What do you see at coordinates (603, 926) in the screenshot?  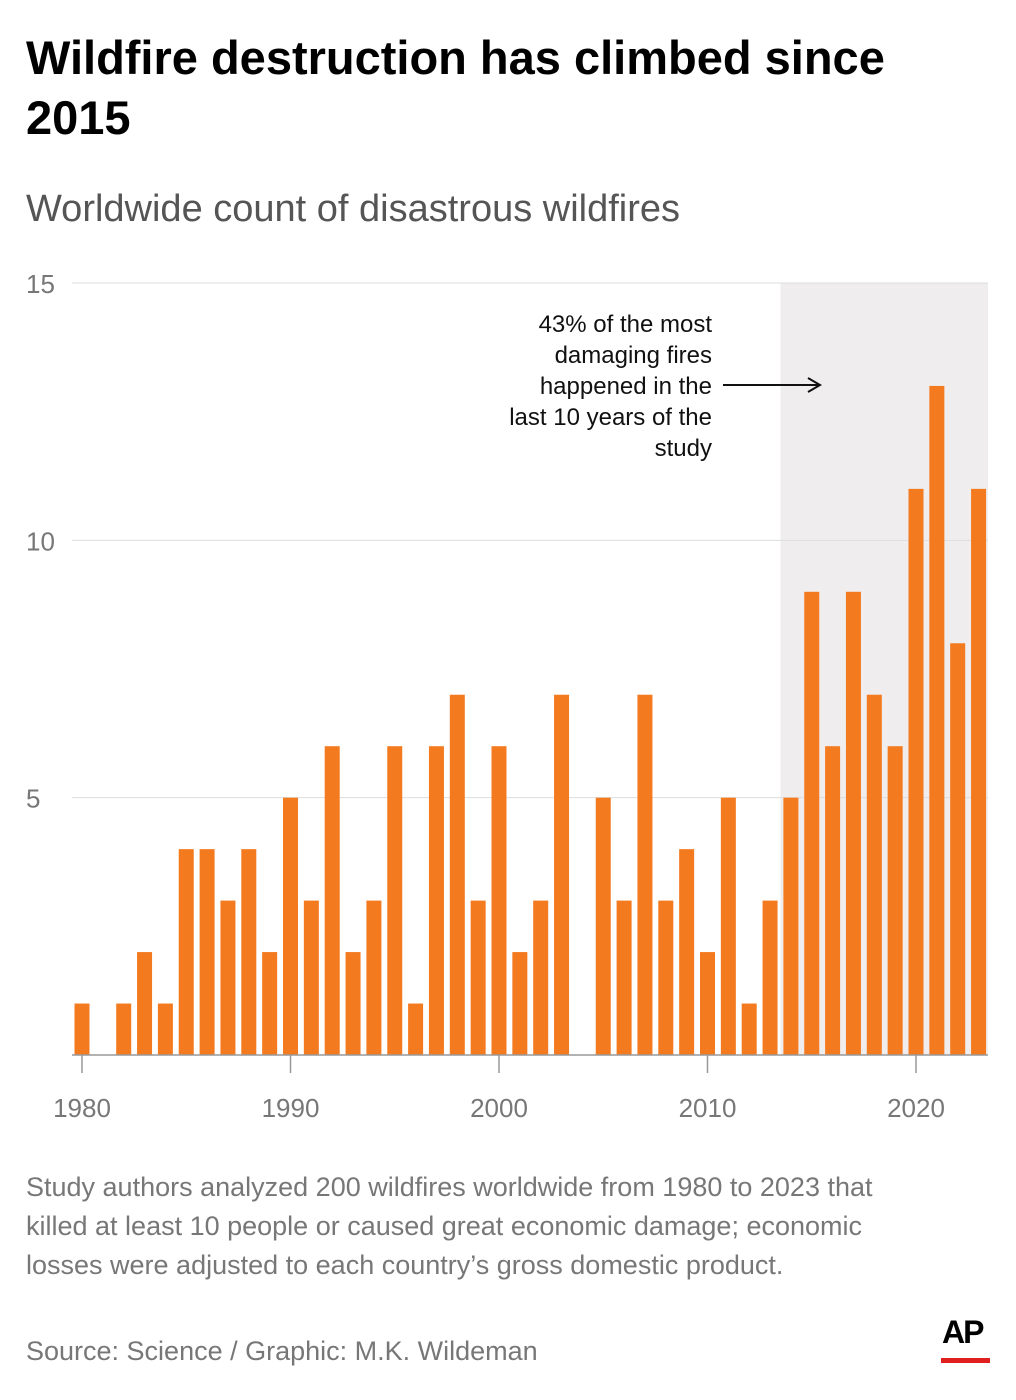 I see `bar-2005` at bounding box center [603, 926].